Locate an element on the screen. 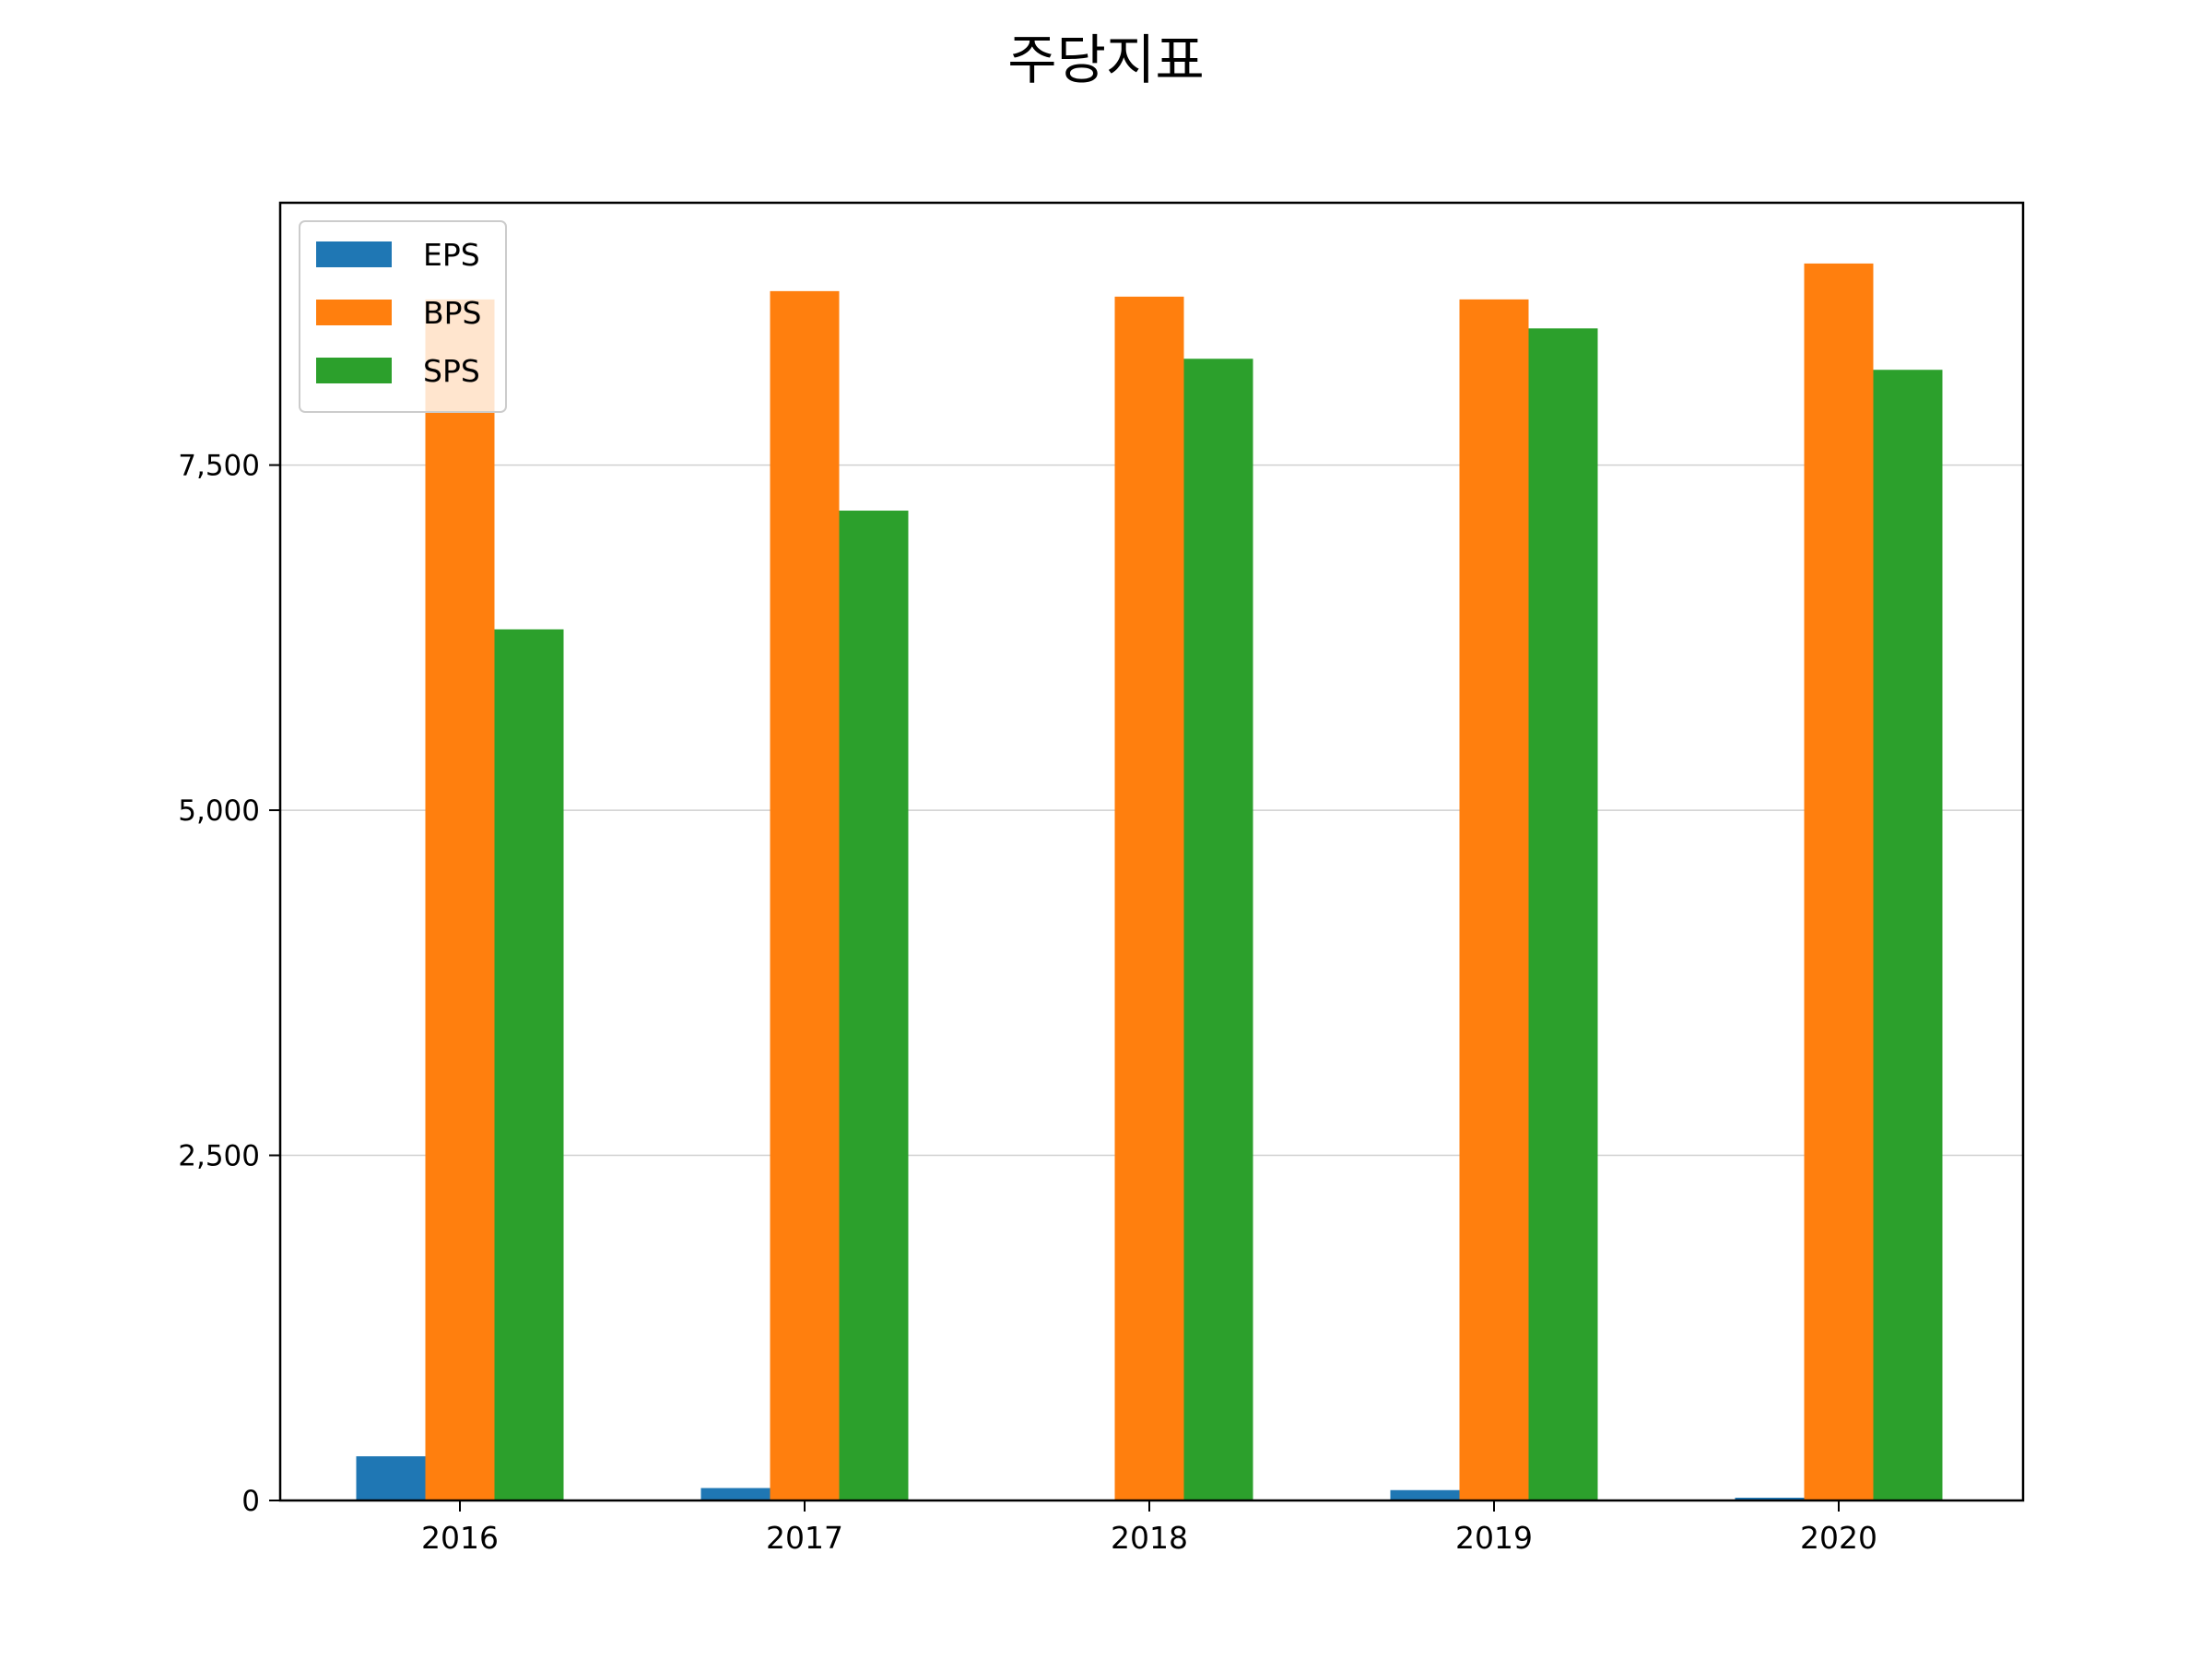  x-tick-label: 2019 is located at coordinates (1494, 1538).